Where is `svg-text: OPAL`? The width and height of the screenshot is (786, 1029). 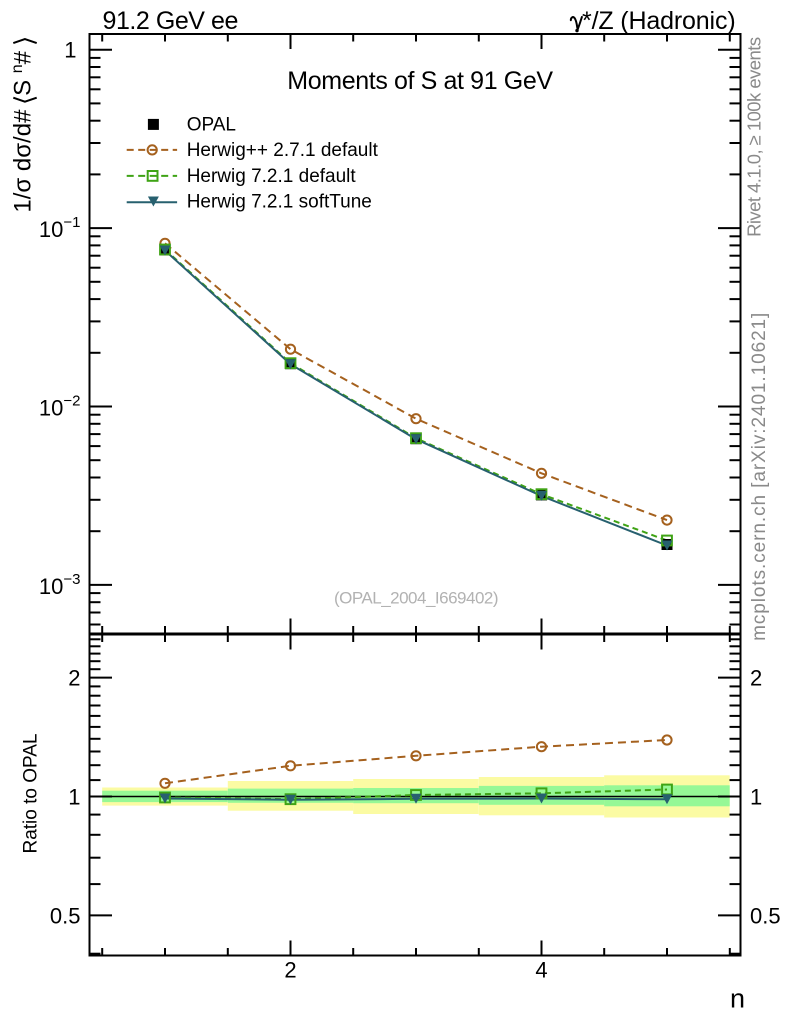 svg-text: OPAL is located at coordinates (211, 124).